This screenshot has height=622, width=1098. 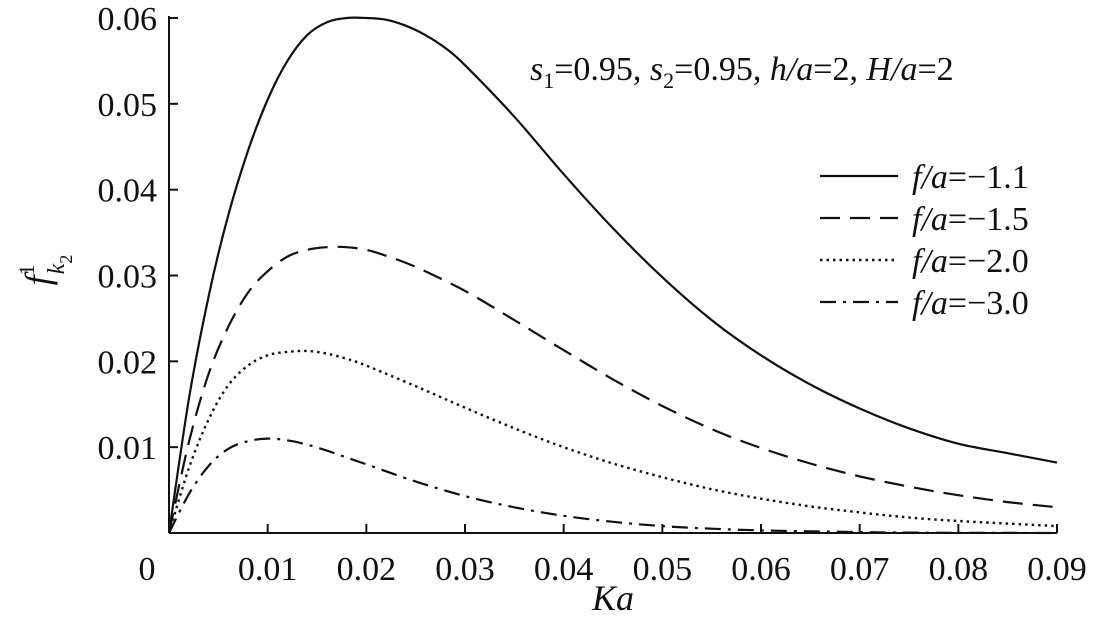 I want to click on legend-label-4: f/a=−3.0, so click(x=970, y=303).